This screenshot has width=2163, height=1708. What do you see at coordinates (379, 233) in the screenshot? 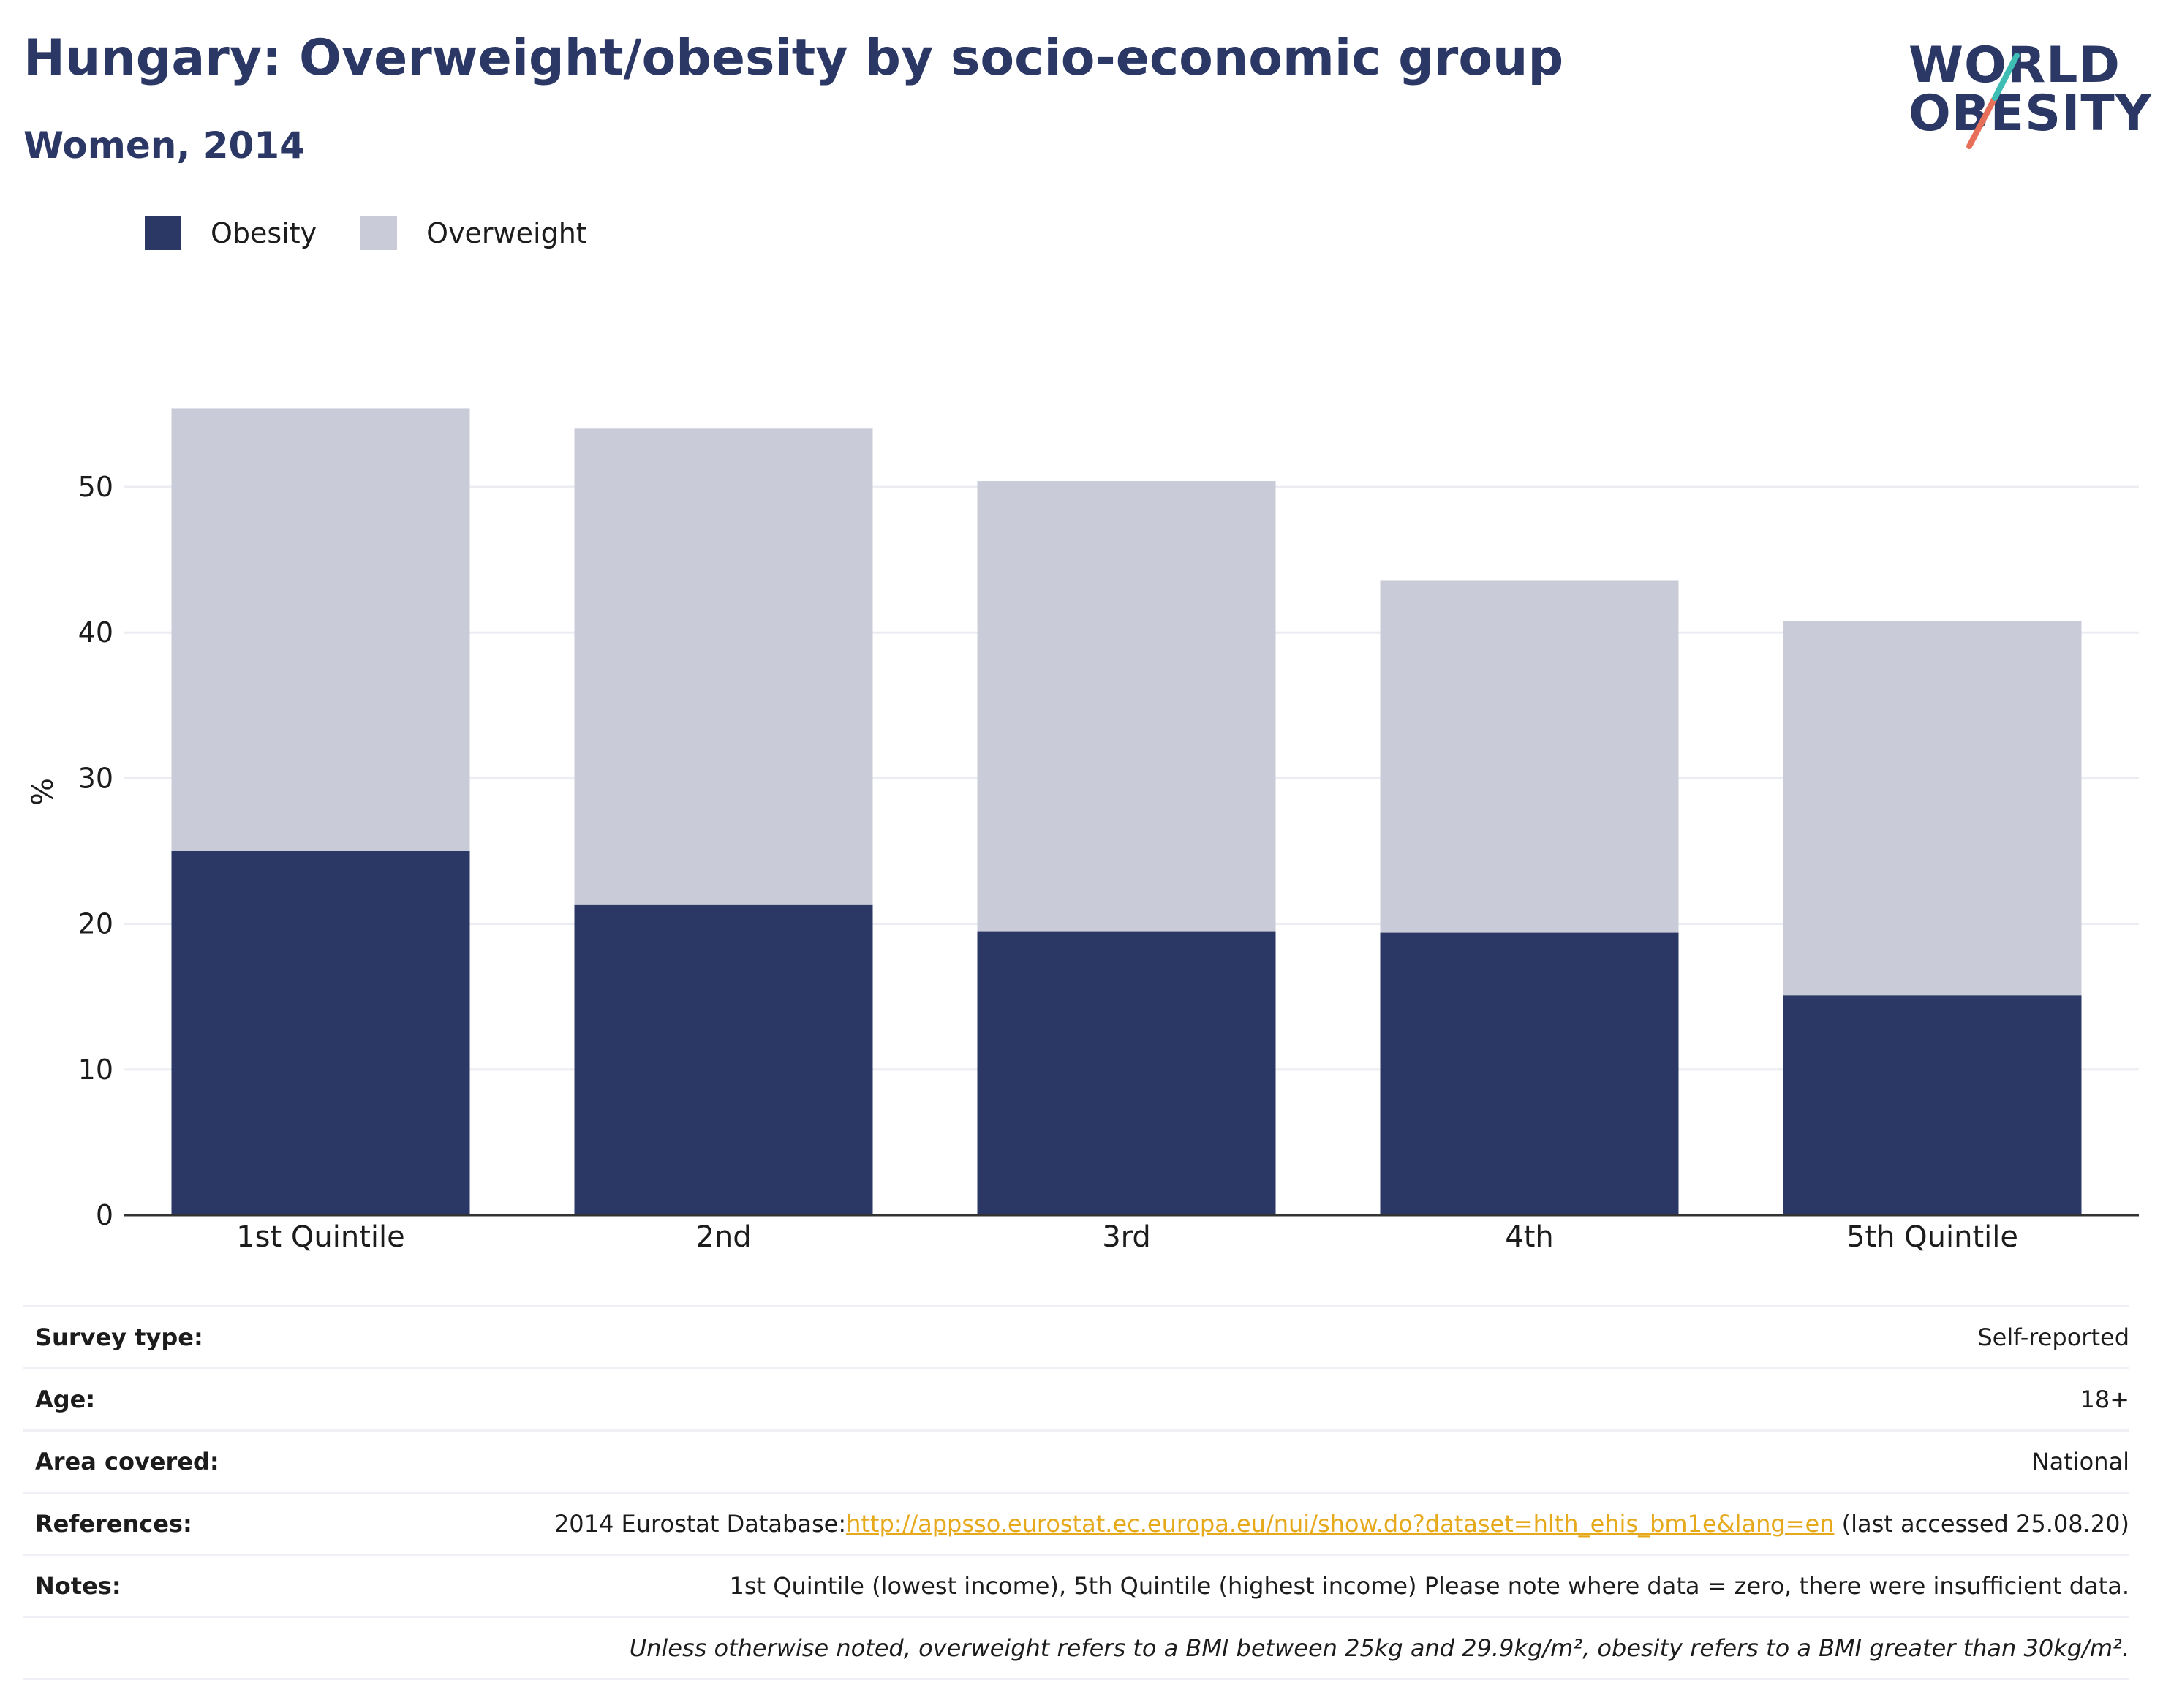
I see `legend-swatch-overweight` at bounding box center [379, 233].